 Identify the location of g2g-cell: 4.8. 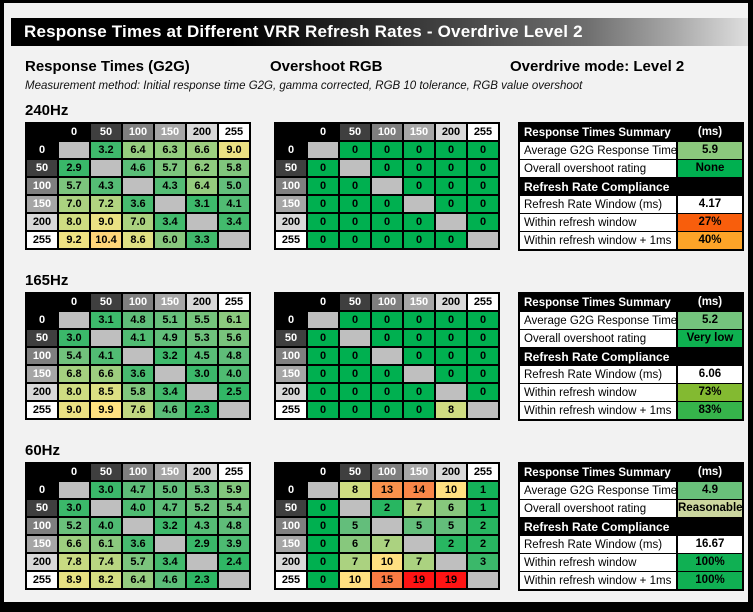
(234, 356).